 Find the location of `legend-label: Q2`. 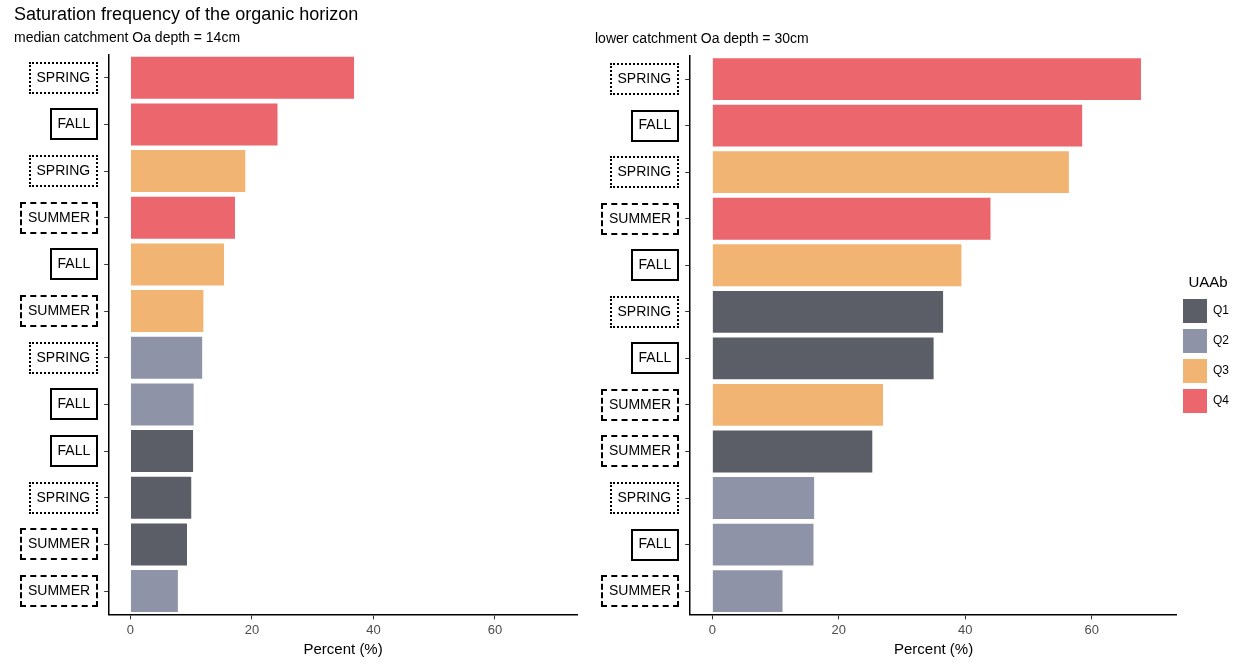

legend-label: Q2 is located at coordinates (1221, 340).